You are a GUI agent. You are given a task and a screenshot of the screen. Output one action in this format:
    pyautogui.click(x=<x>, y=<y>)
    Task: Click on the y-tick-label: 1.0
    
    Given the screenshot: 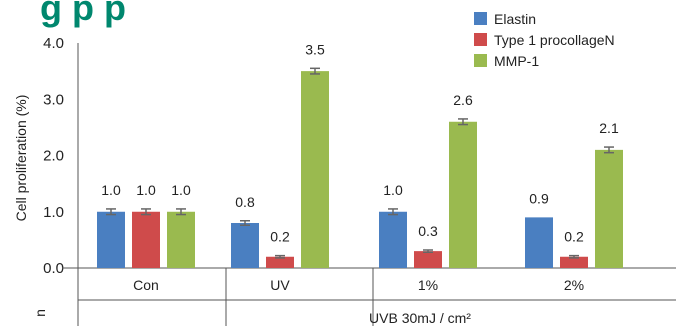 What is the action you would take?
    pyautogui.click(x=53, y=212)
    